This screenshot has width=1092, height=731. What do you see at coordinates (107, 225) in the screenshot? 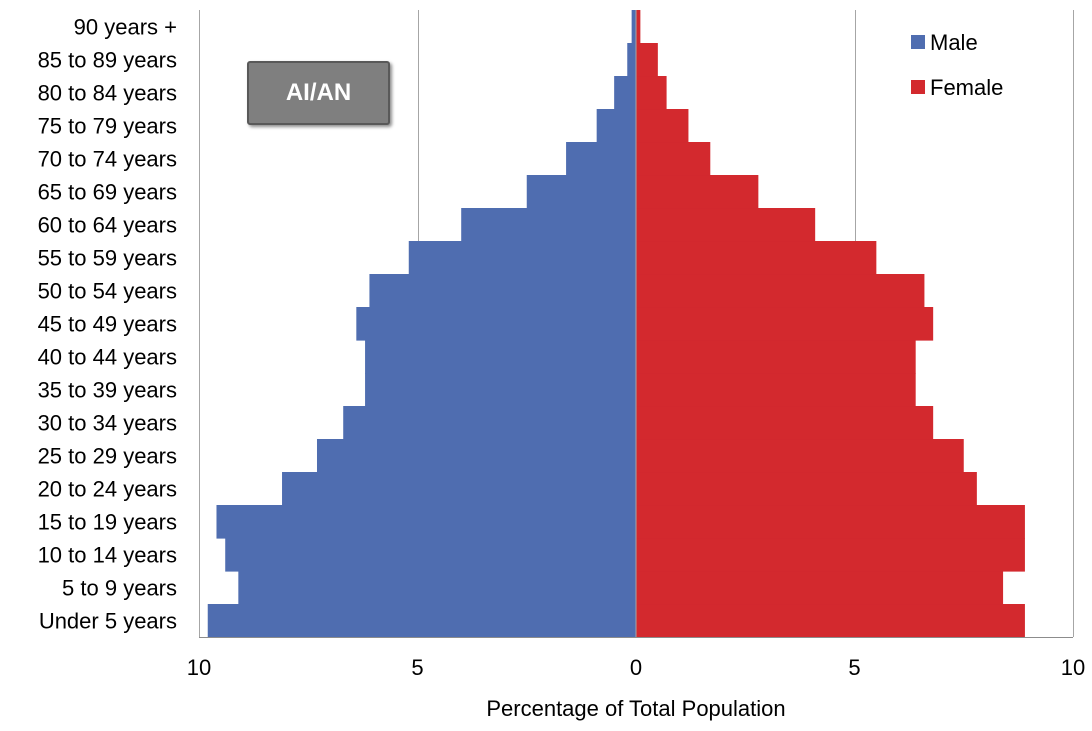
I see `y-tick-label: 60 to 64 years` at bounding box center [107, 225].